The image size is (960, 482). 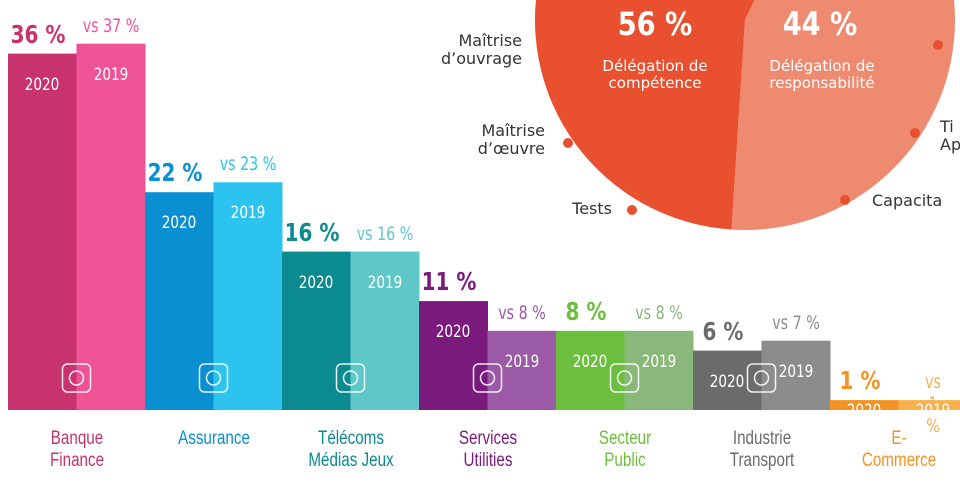 What do you see at coordinates (761, 449) in the screenshot?
I see `category-label: Industrie Transport` at bounding box center [761, 449].